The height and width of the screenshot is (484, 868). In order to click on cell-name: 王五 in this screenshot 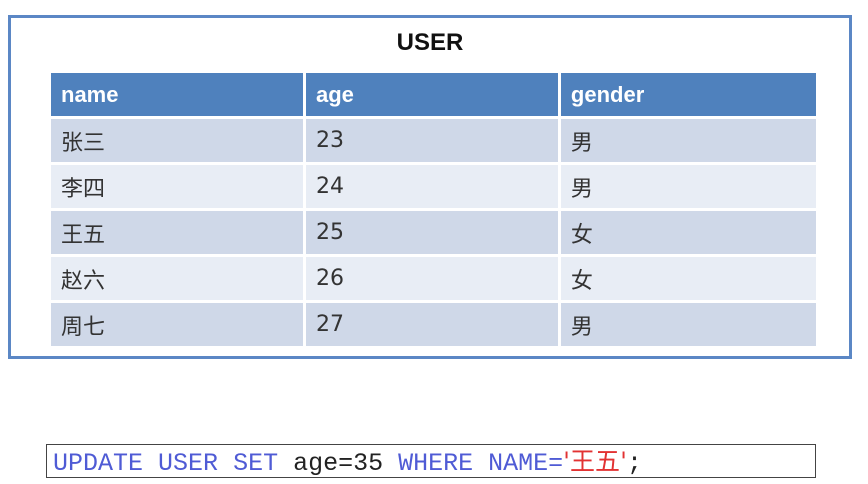, I will do `click(177, 232)`.